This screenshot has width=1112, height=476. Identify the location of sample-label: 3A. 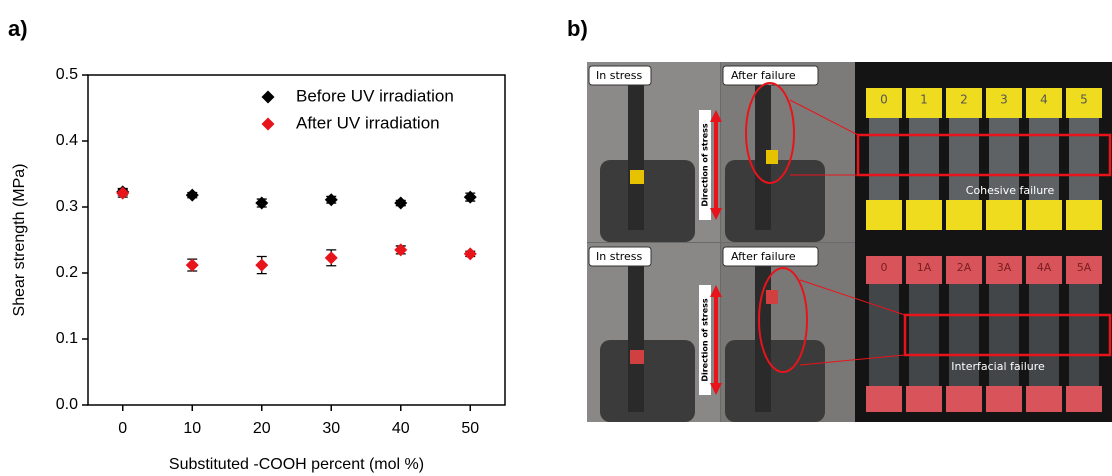
(1004, 267).